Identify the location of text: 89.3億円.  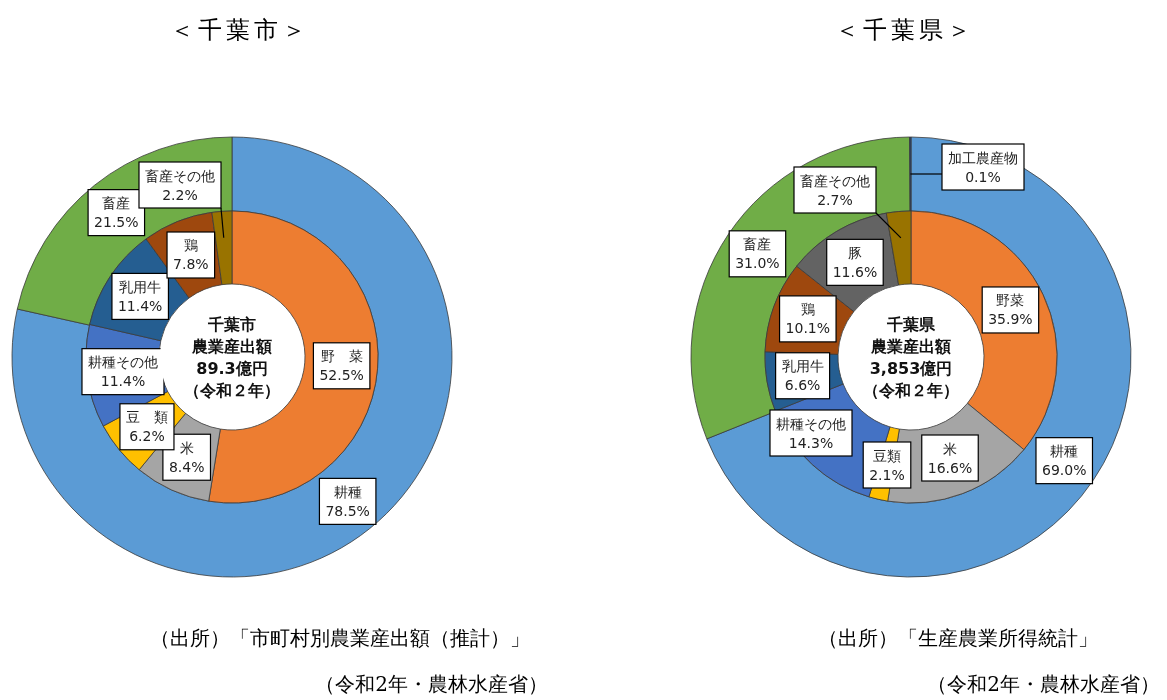
(232, 368).